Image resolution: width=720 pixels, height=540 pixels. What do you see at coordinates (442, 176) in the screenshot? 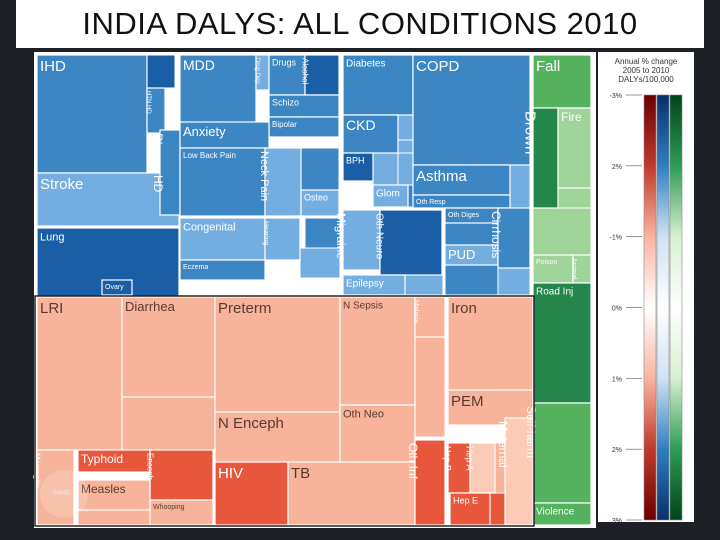
I see `treemap-label-asthma: Asthma` at bounding box center [442, 176].